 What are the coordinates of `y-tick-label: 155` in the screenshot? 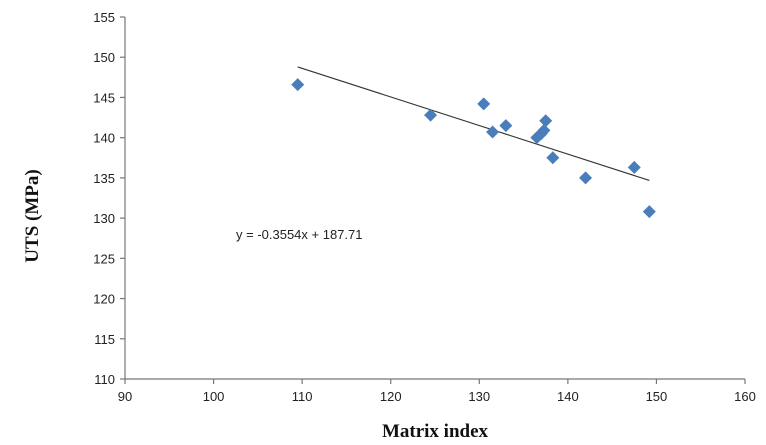 It's located at (104, 17).